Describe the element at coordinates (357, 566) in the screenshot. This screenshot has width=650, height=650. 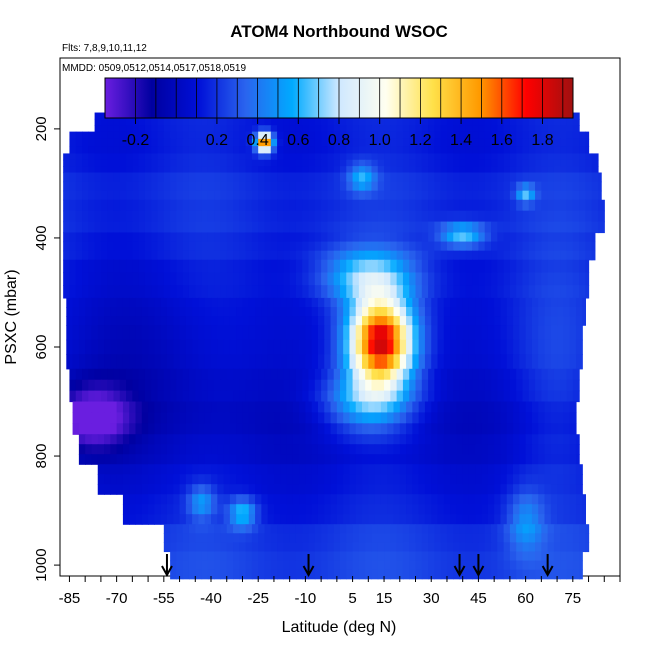
I see `profile-markers` at that location.